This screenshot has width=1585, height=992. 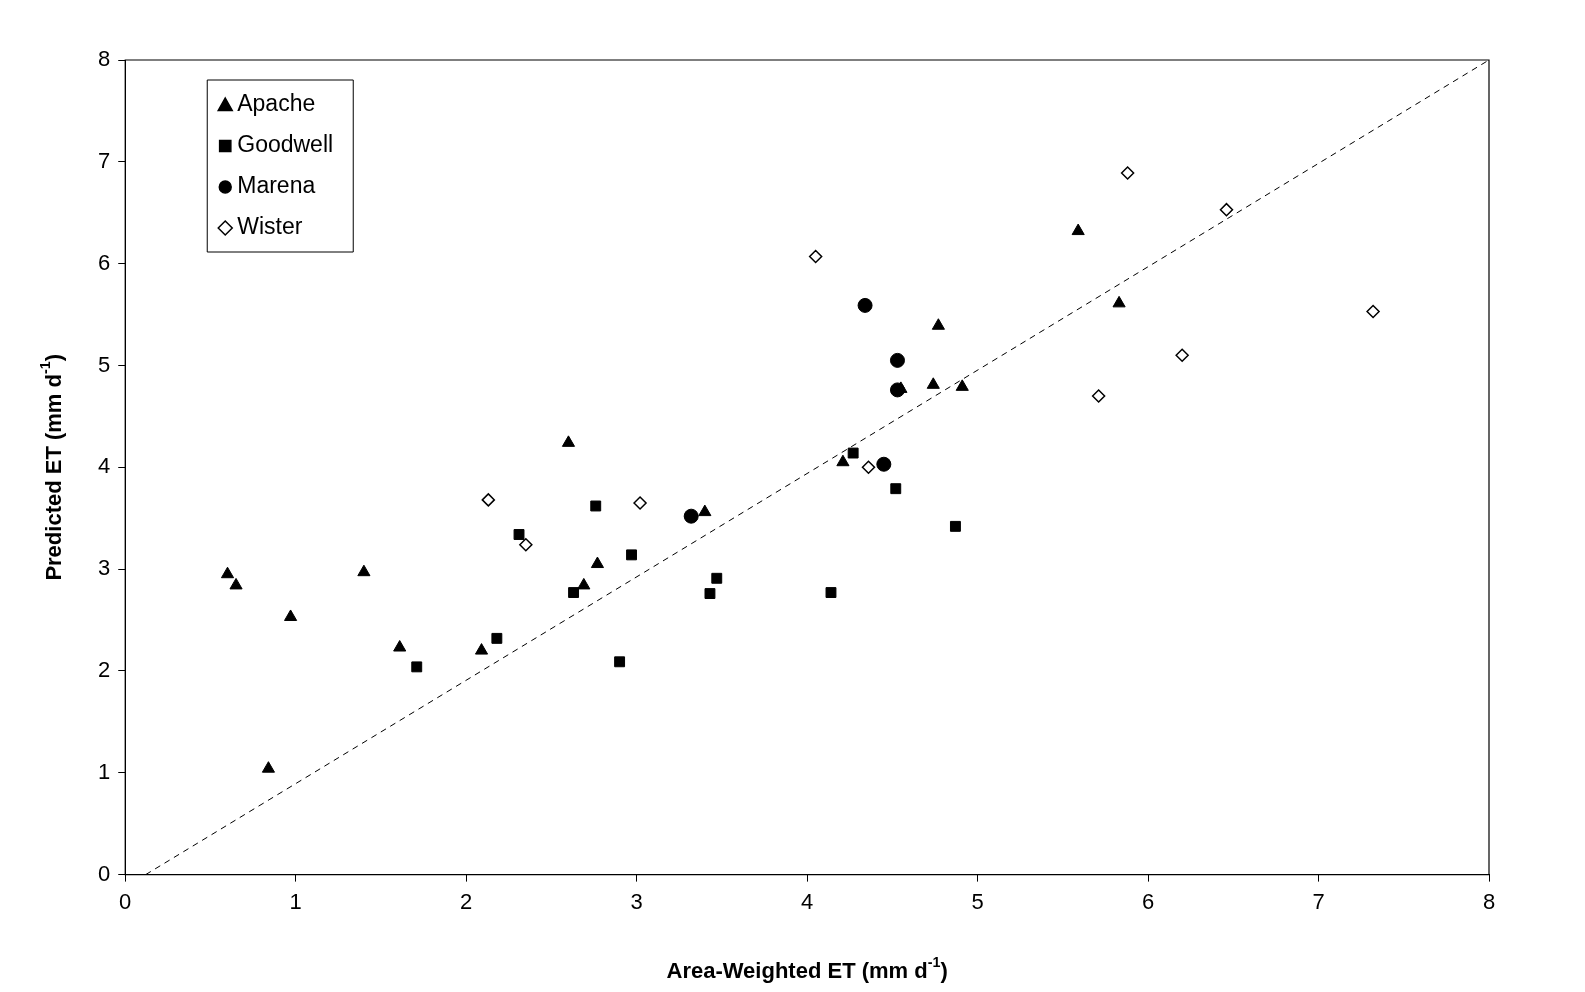 What do you see at coordinates (1318, 901) in the screenshot?
I see `x-tick-label: 7` at bounding box center [1318, 901].